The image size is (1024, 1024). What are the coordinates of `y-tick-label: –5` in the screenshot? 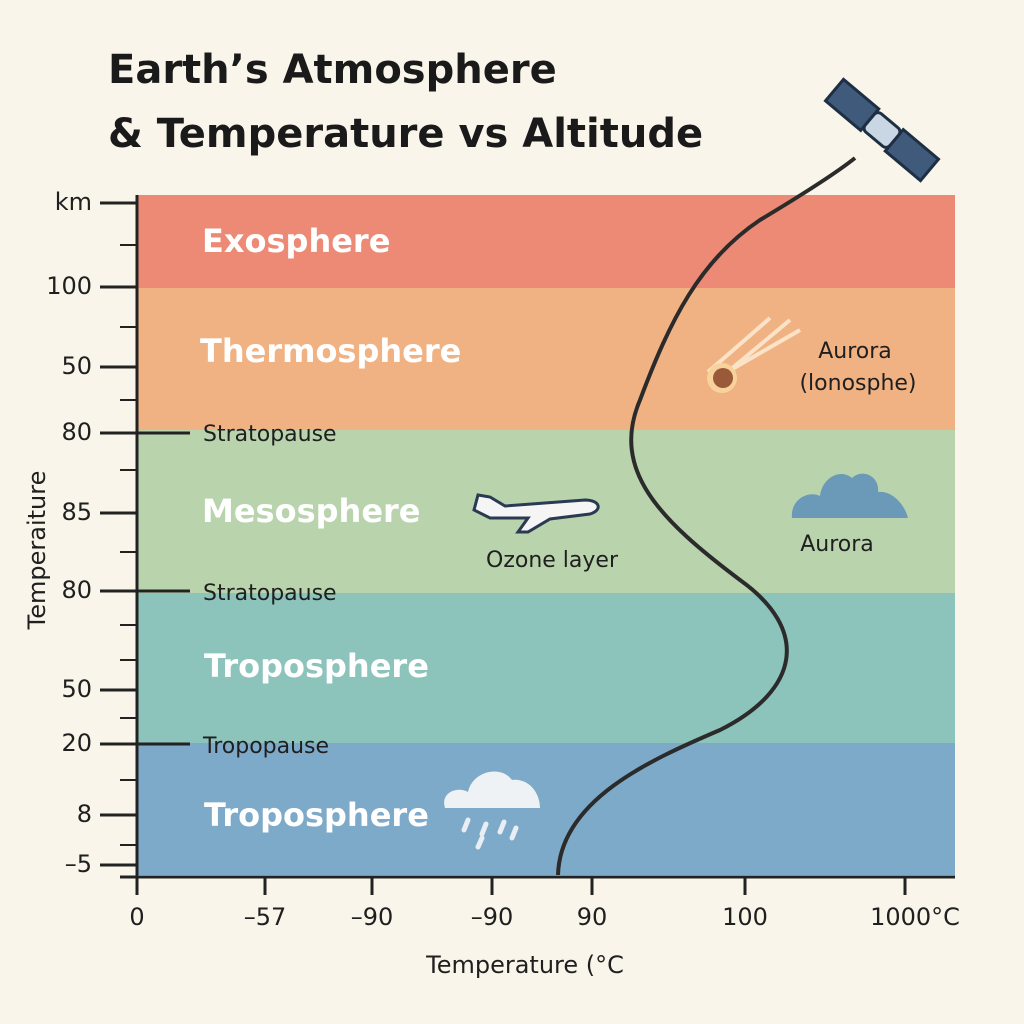 It's located at (78, 864).